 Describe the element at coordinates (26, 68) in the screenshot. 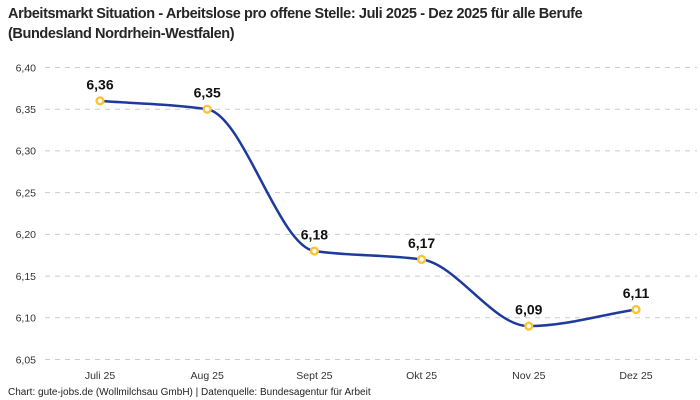

I see `y-tick-label: 6,40` at that location.